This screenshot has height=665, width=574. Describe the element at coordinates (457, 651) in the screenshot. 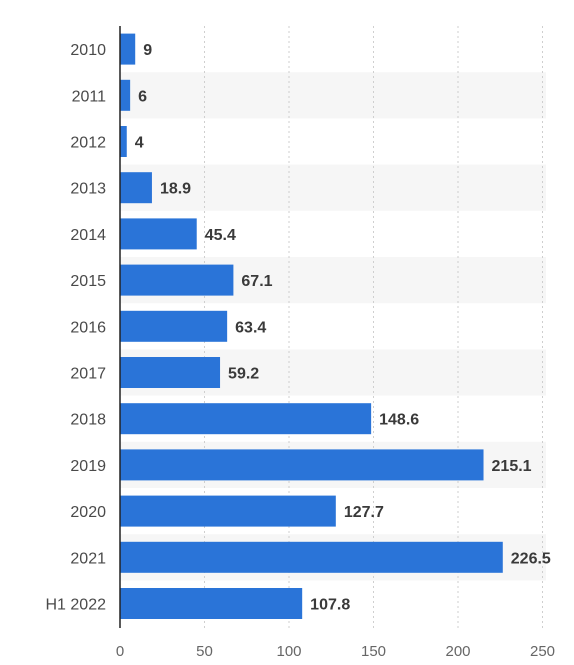

I see `x-tick-label: 200` at that location.